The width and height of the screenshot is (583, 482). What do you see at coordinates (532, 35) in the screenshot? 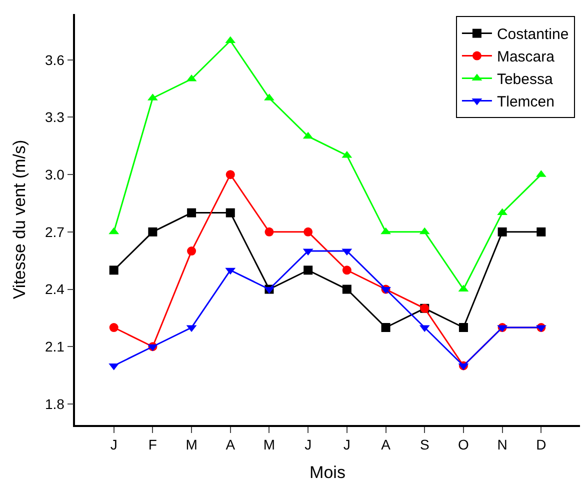
I see `legend-label: Costantine` at bounding box center [532, 35].